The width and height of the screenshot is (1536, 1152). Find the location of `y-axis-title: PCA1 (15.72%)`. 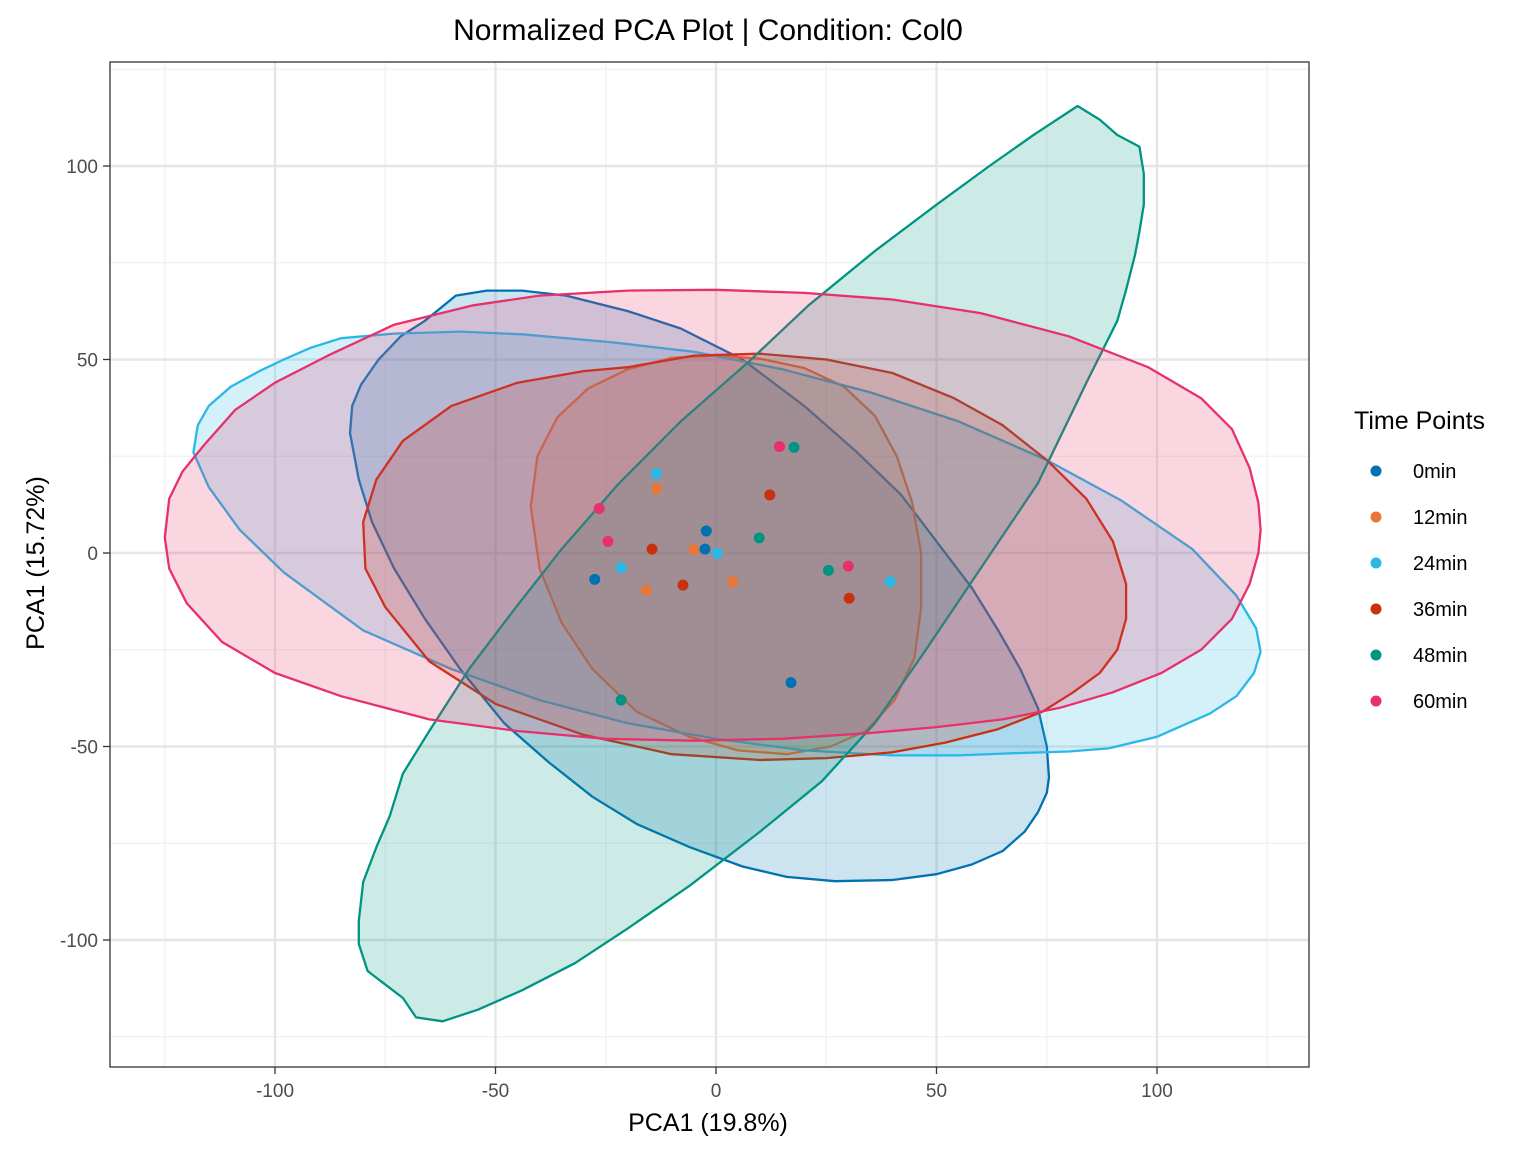

y-axis-title: PCA1 (15.72%) is located at coordinates (36, 563).